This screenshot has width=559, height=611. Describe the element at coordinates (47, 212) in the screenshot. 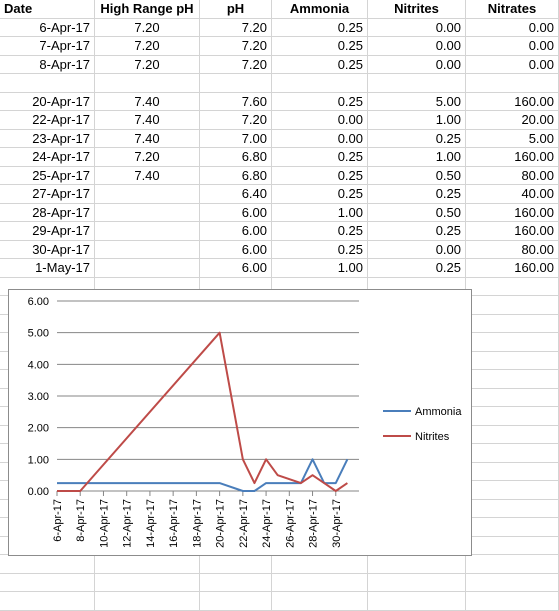

I see `table-cell: 28-Apr-17` at that location.